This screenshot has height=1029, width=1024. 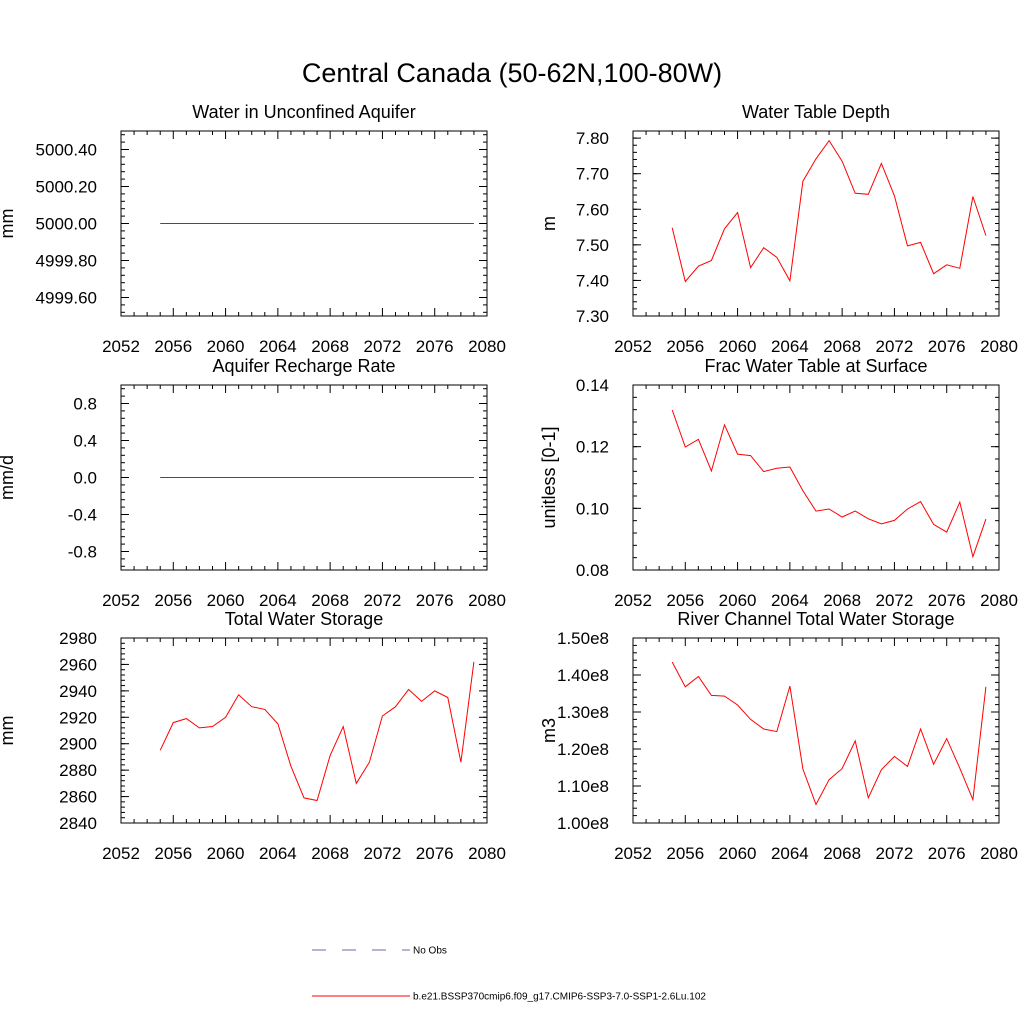 What do you see at coordinates (592, 245) in the screenshot?
I see `y-tick-label: 7.50` at bounding box center [592, 245].